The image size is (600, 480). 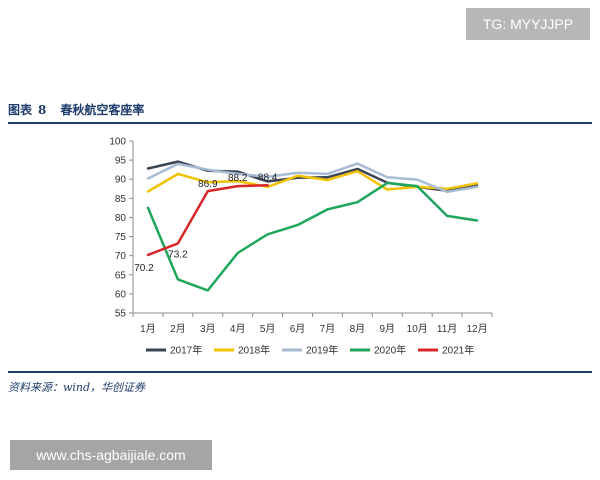 What do you see at coordinates (388, 329) in the screenshot?
I see `x-tick-label: 9月` at bounding box center [388, 329].